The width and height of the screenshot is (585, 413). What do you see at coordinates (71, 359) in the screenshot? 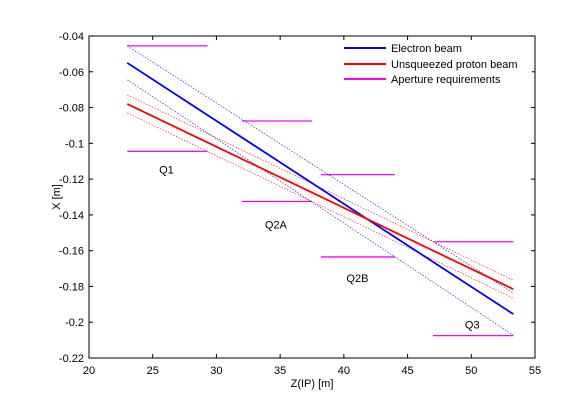
I see `y-tick-label: -0.22` at bounding box center [71, 359].